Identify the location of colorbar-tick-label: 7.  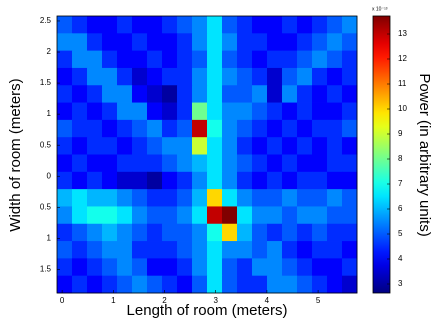
(400, 183).